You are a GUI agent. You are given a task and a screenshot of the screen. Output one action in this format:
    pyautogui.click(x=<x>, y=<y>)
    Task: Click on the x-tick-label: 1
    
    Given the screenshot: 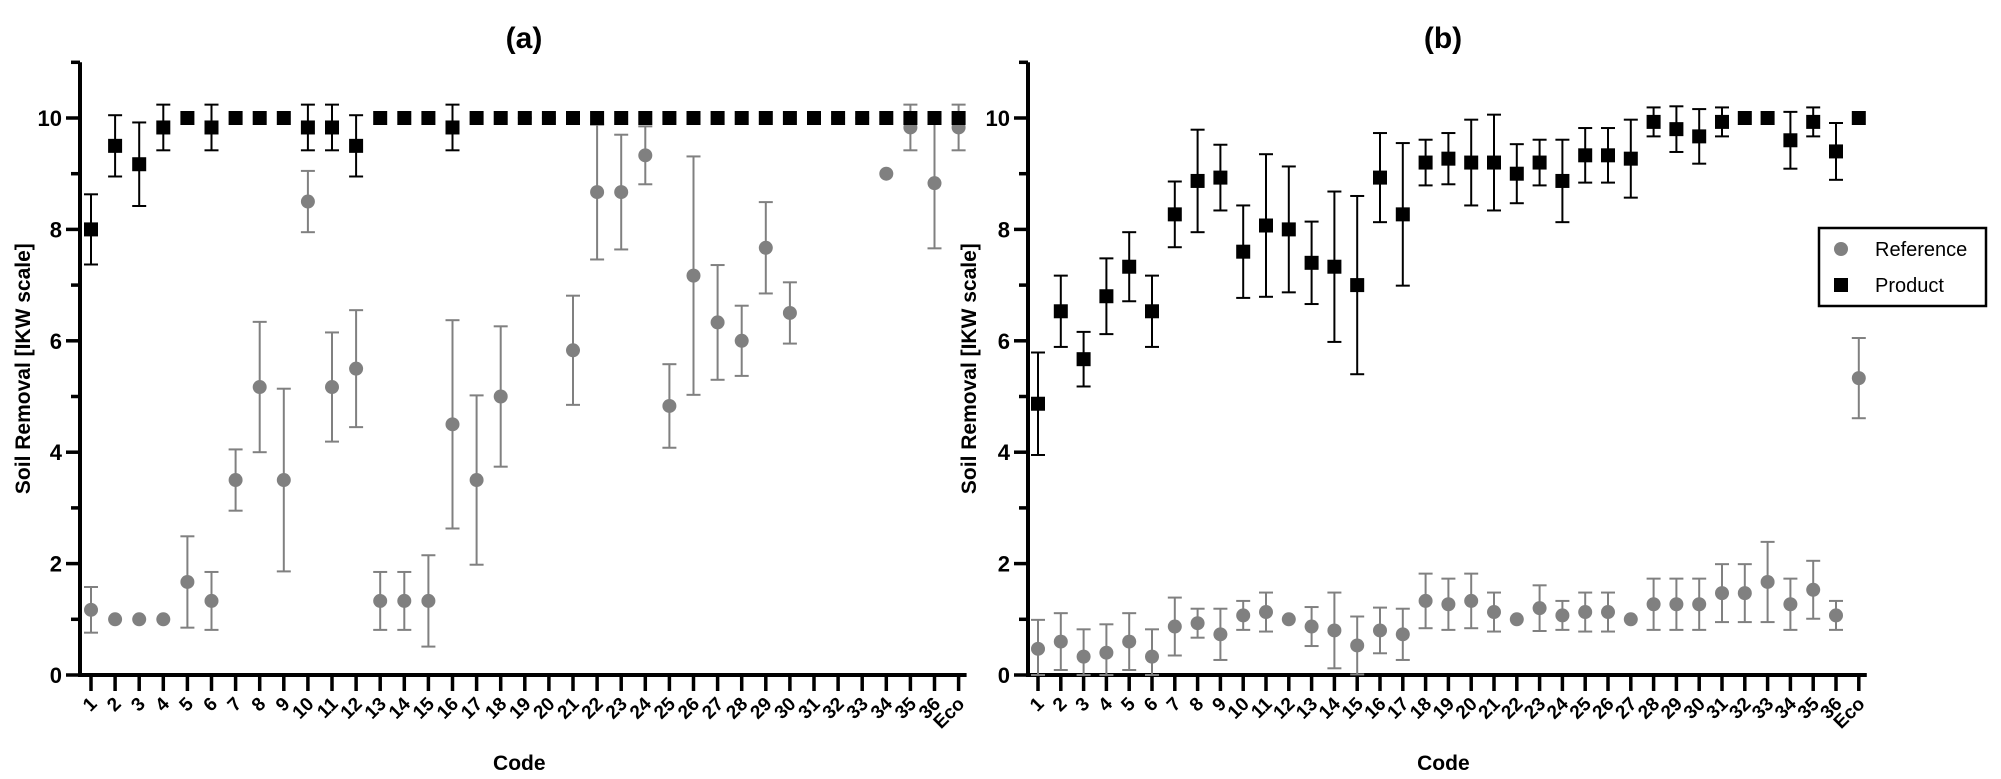 What is the action you would take?
    pyautogui.click(x=1037, y=704)
    